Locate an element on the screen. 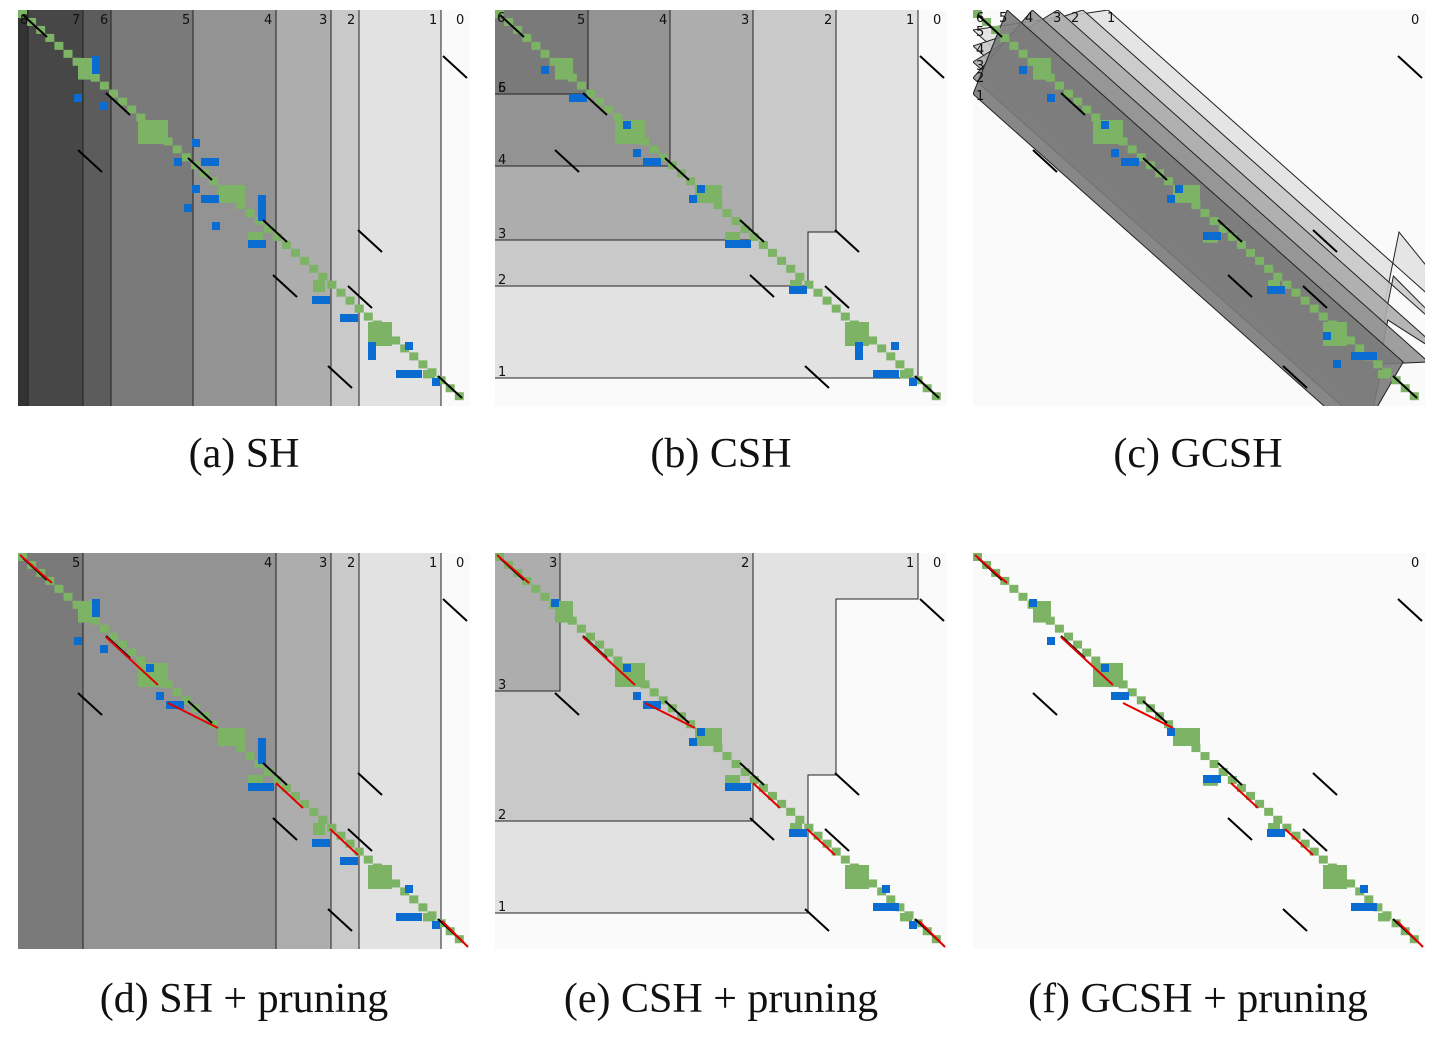  panel-e-diagram: 3 2 1 0 3 2 1 is located at coordinates (721, 751).